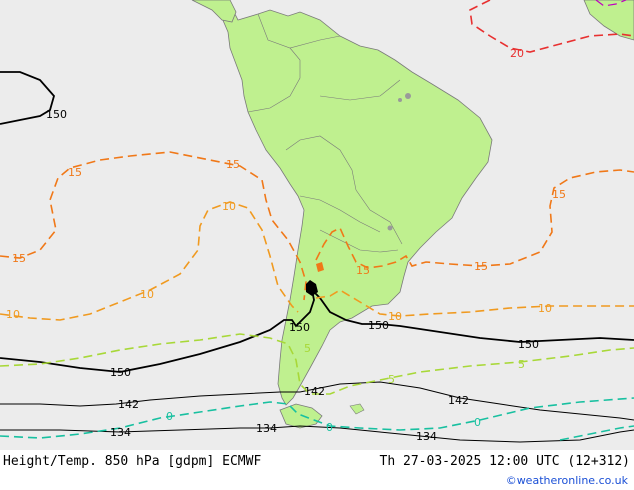 This screenshot has width=634, height=490. Describe the element at coordinates (75, 172) in the screenshot. I see `label-t15-a: 15` at that location.